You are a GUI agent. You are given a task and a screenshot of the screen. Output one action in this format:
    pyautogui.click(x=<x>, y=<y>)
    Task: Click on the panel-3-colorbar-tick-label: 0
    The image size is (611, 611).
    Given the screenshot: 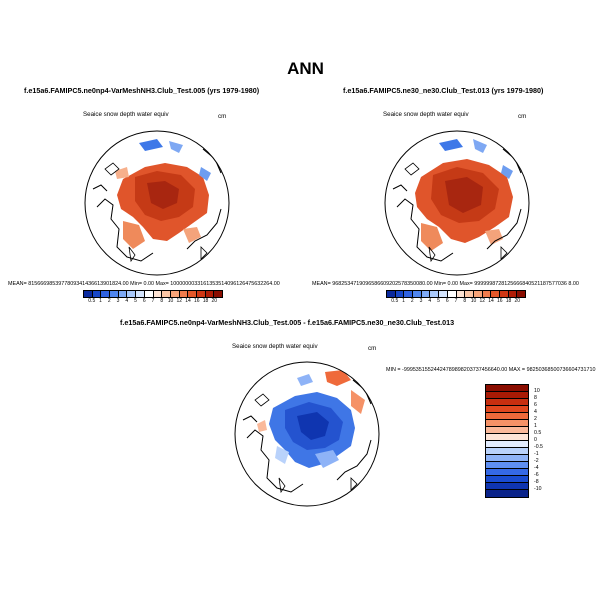 What is the action you would take?
    pyautogui.click(x=535, y=440)
    